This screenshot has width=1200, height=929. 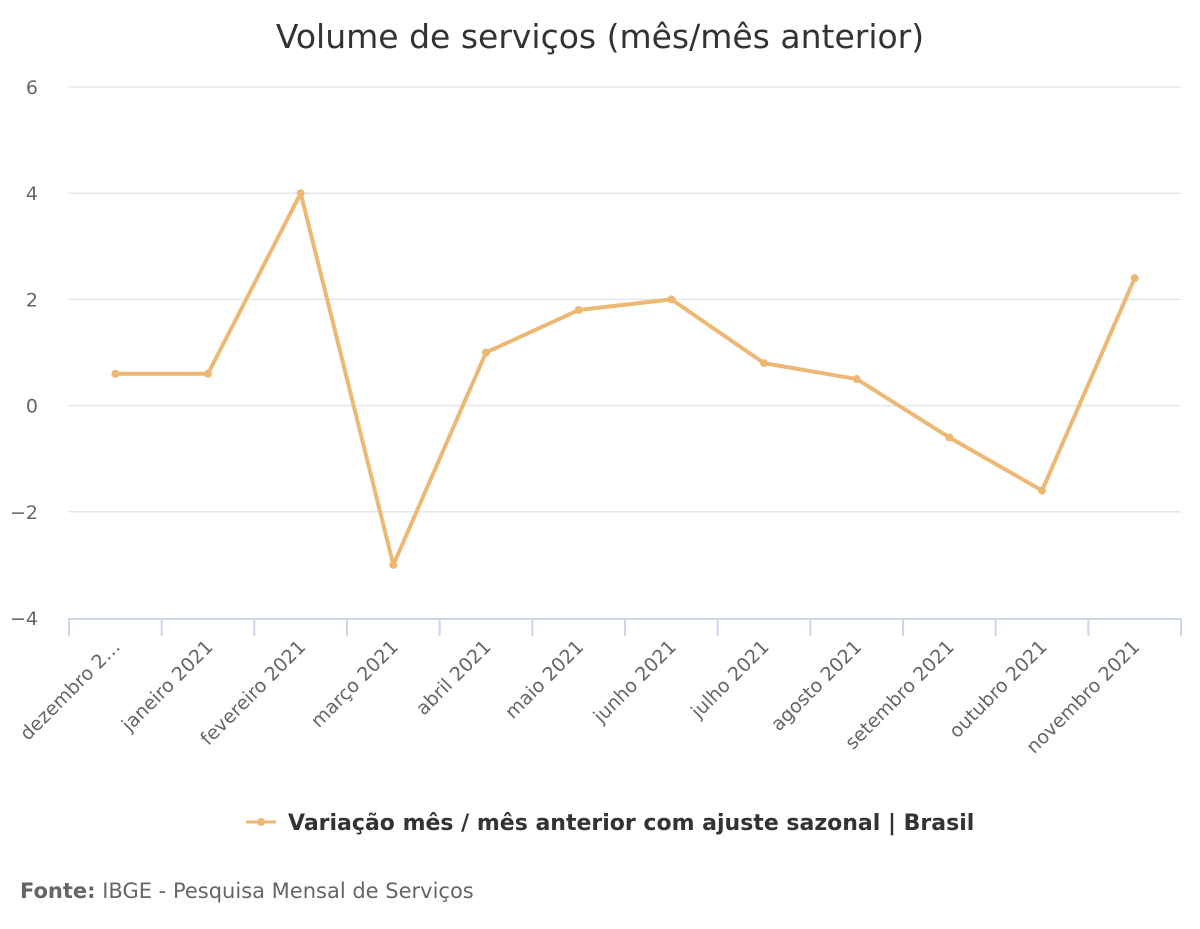 What do you see at coordinates (24, 619) in the screenshot?
I see `y-tick-label: −4` at bounding box center [24, 619].